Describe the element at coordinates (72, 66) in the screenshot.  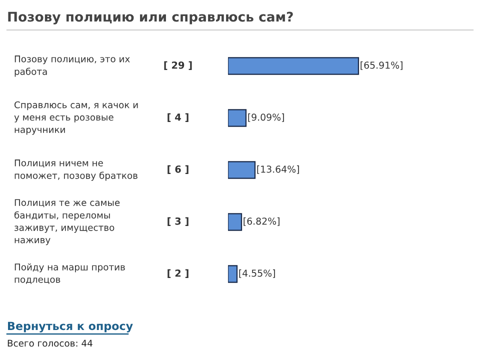
I see `y-tick-label: Позову полицию, это их работа` at that location.